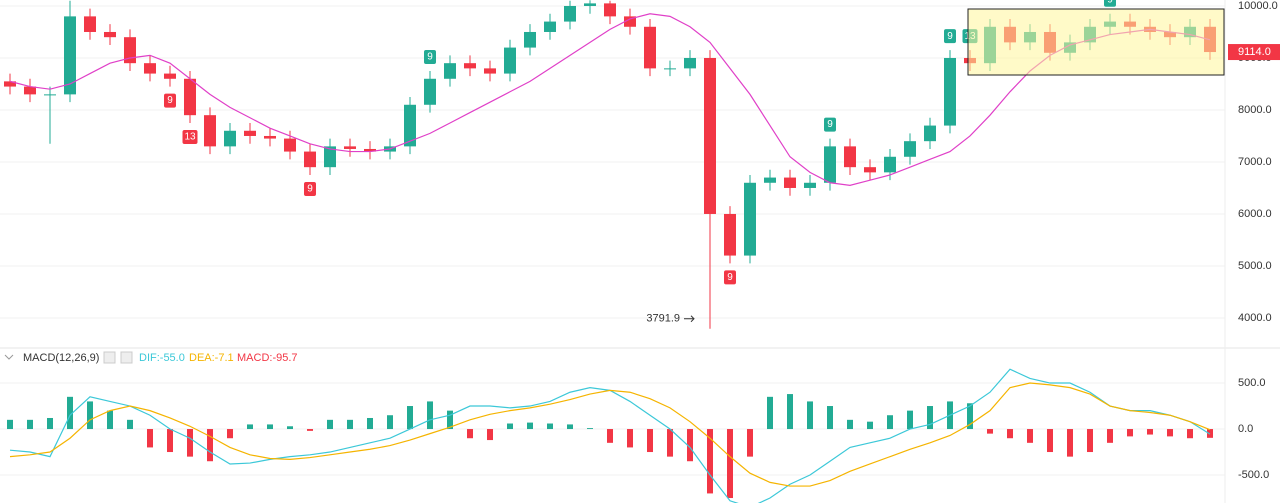  I want to click on y-tick-label: 8000.0, so click(1255, 110).